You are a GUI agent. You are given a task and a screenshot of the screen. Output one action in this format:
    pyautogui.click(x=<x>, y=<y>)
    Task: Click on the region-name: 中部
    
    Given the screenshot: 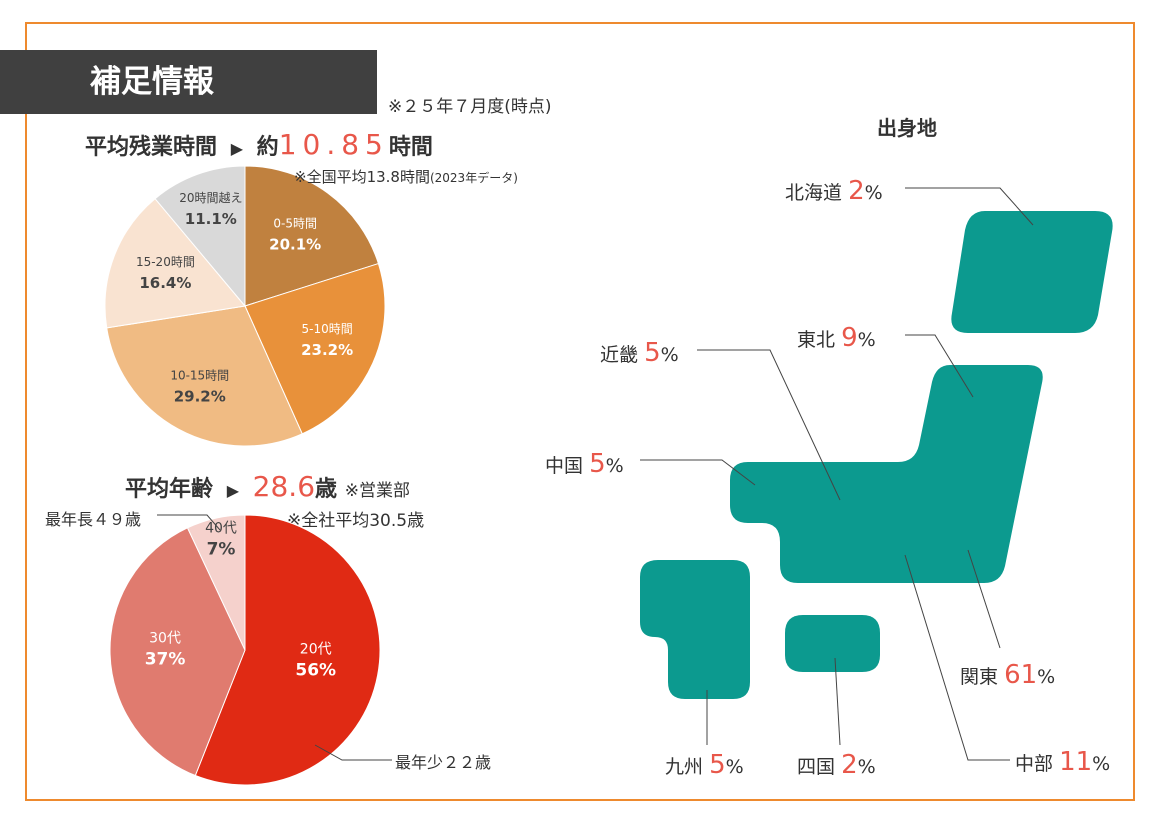 What is the action you would take?
    pyautogui.click(x=1034, y=764)
    